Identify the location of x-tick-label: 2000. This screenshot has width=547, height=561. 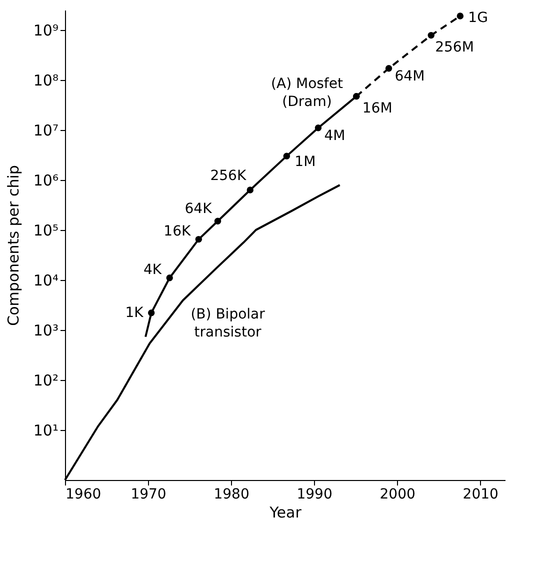
(398, 494).